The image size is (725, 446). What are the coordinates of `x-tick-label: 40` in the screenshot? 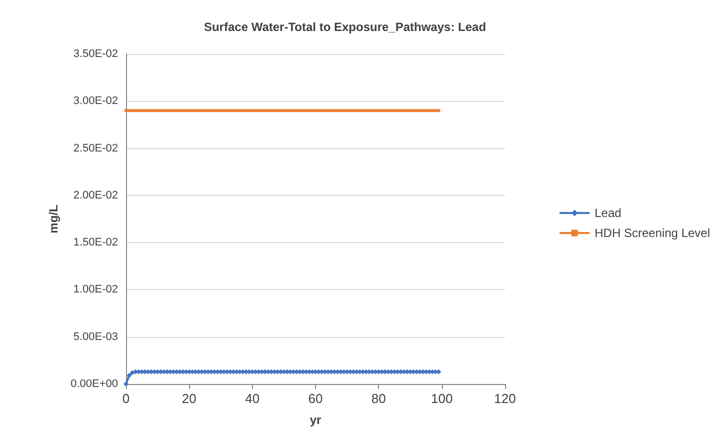 It's located at (252, 398).